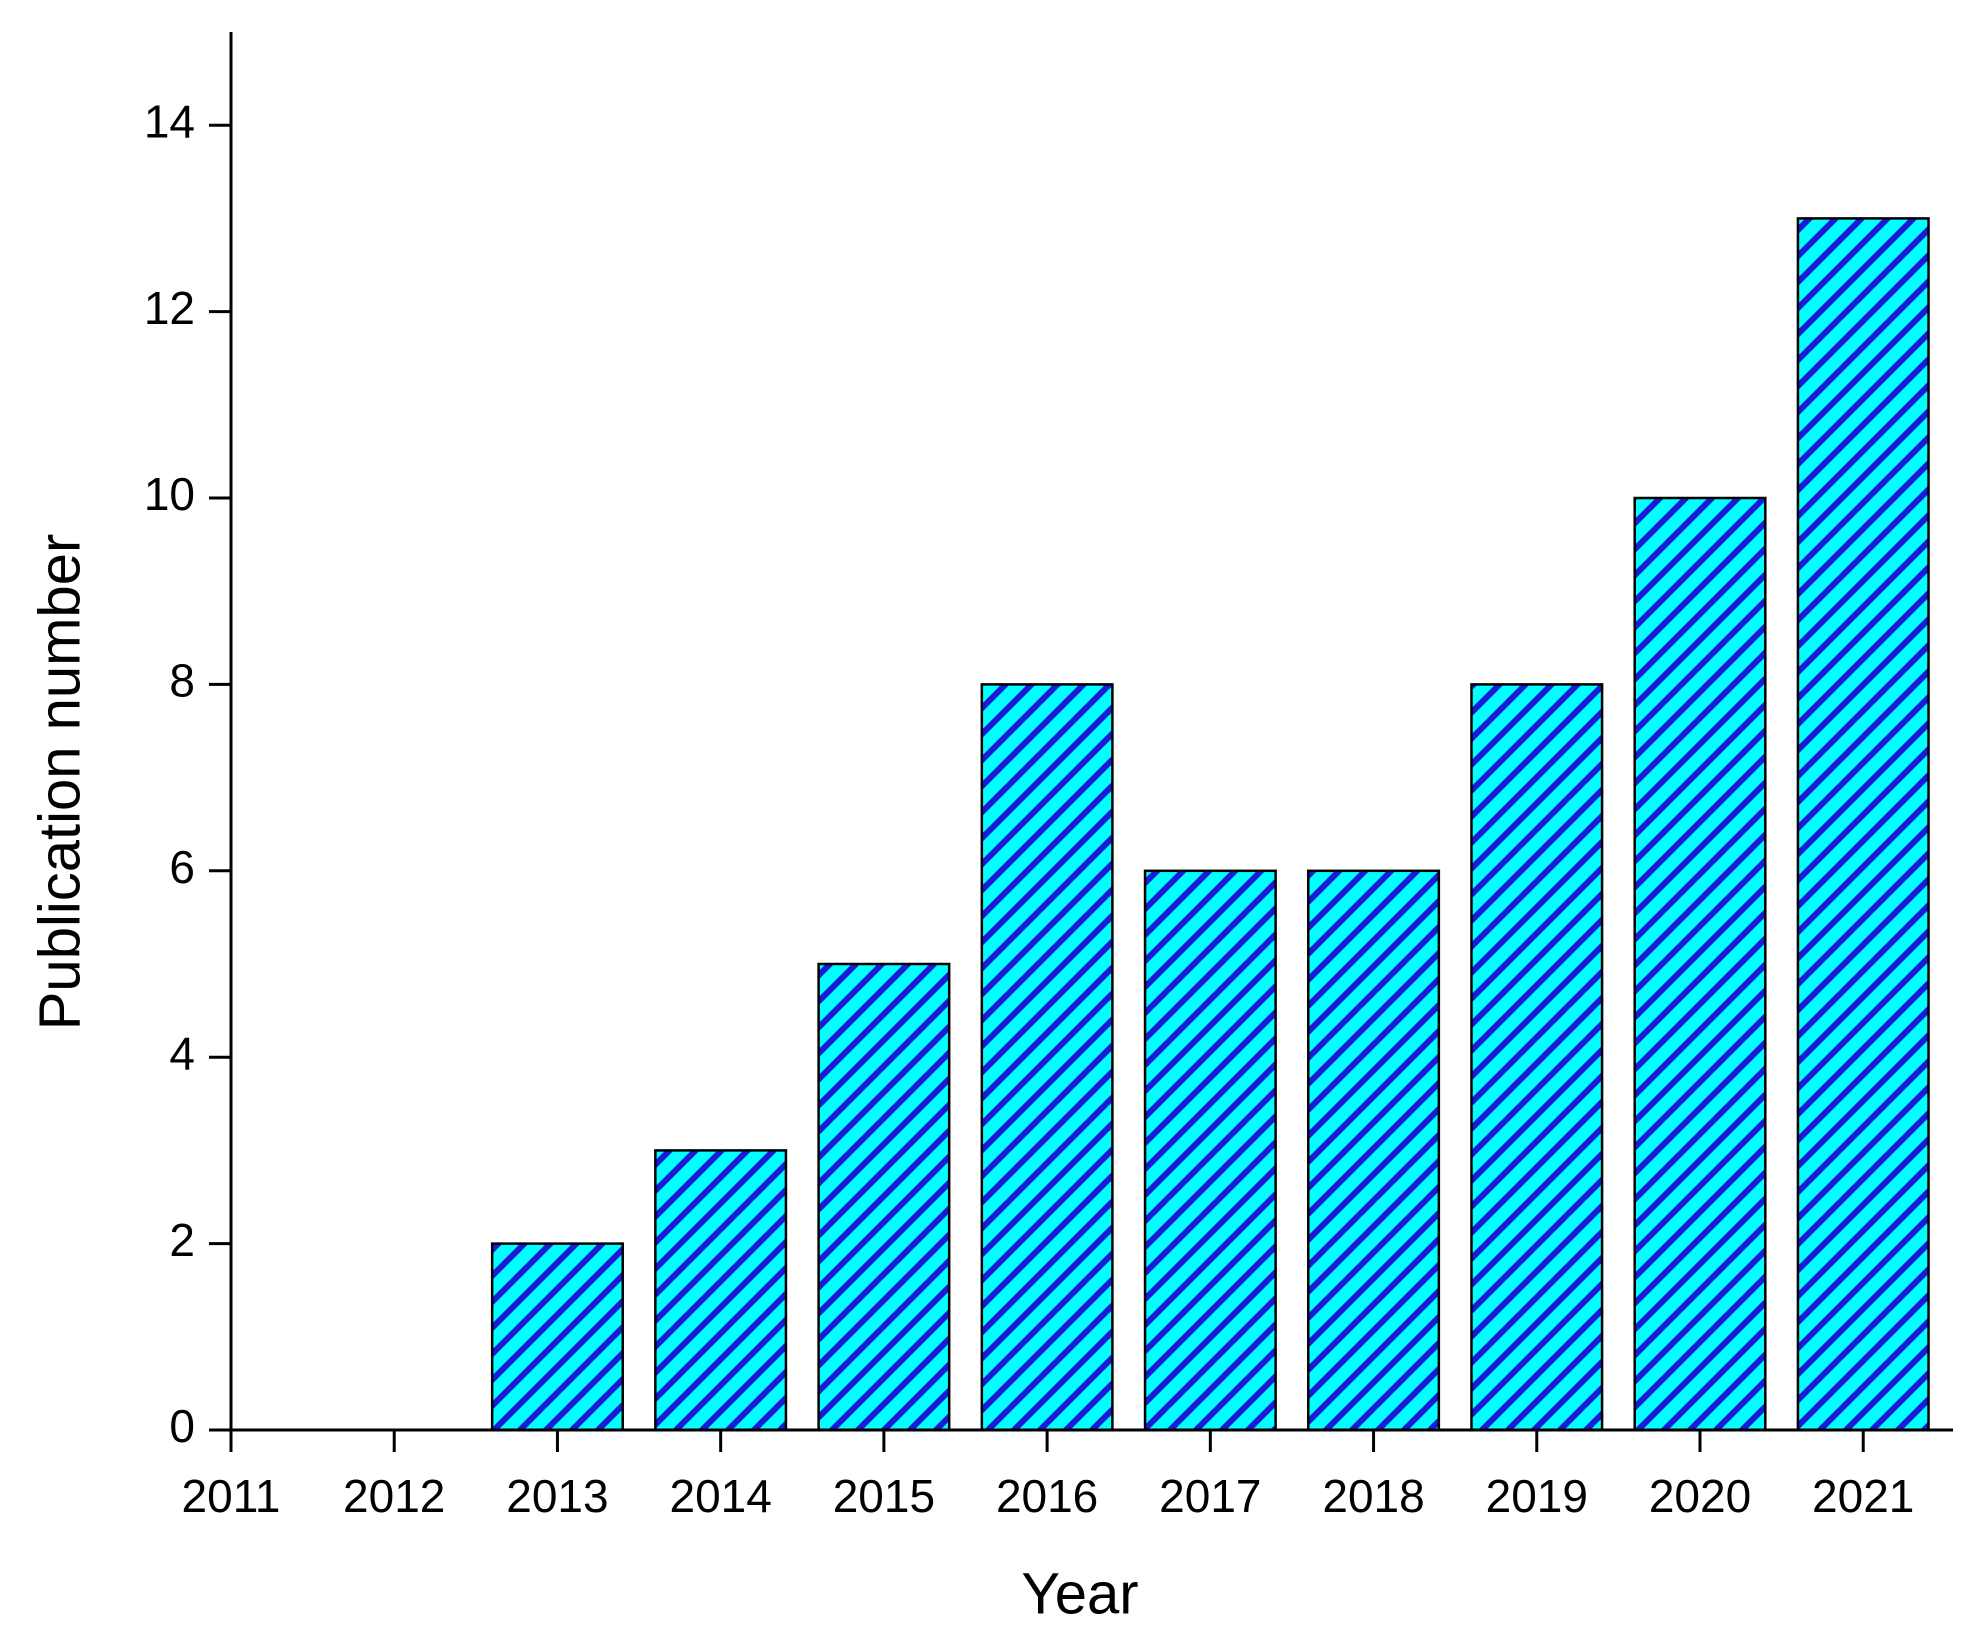 The height and width of the screenshot is (1645, 1967). Describe the element at coordinates (1079, 1593) in the screenshot. I see `x-axis-title: Year` at that location.